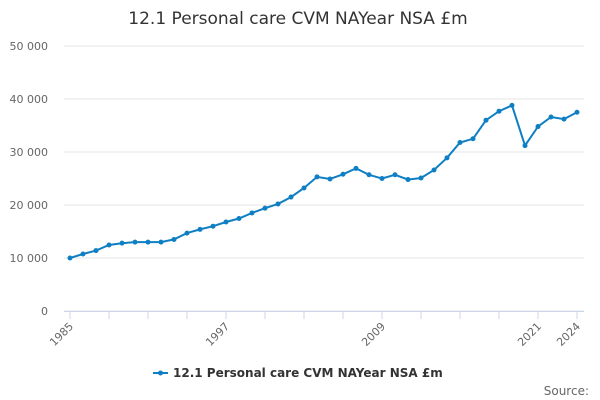  Describe the element at coordinates (160, 373) in the screenshot. I see `legend-marker` at that location.